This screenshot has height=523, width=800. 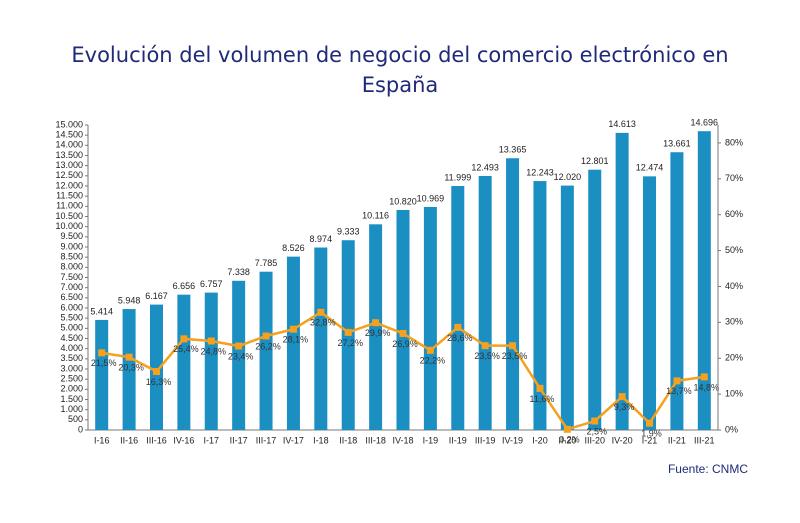 I want to click on x-tick-label: IV-20, so click(x=622, y=440).